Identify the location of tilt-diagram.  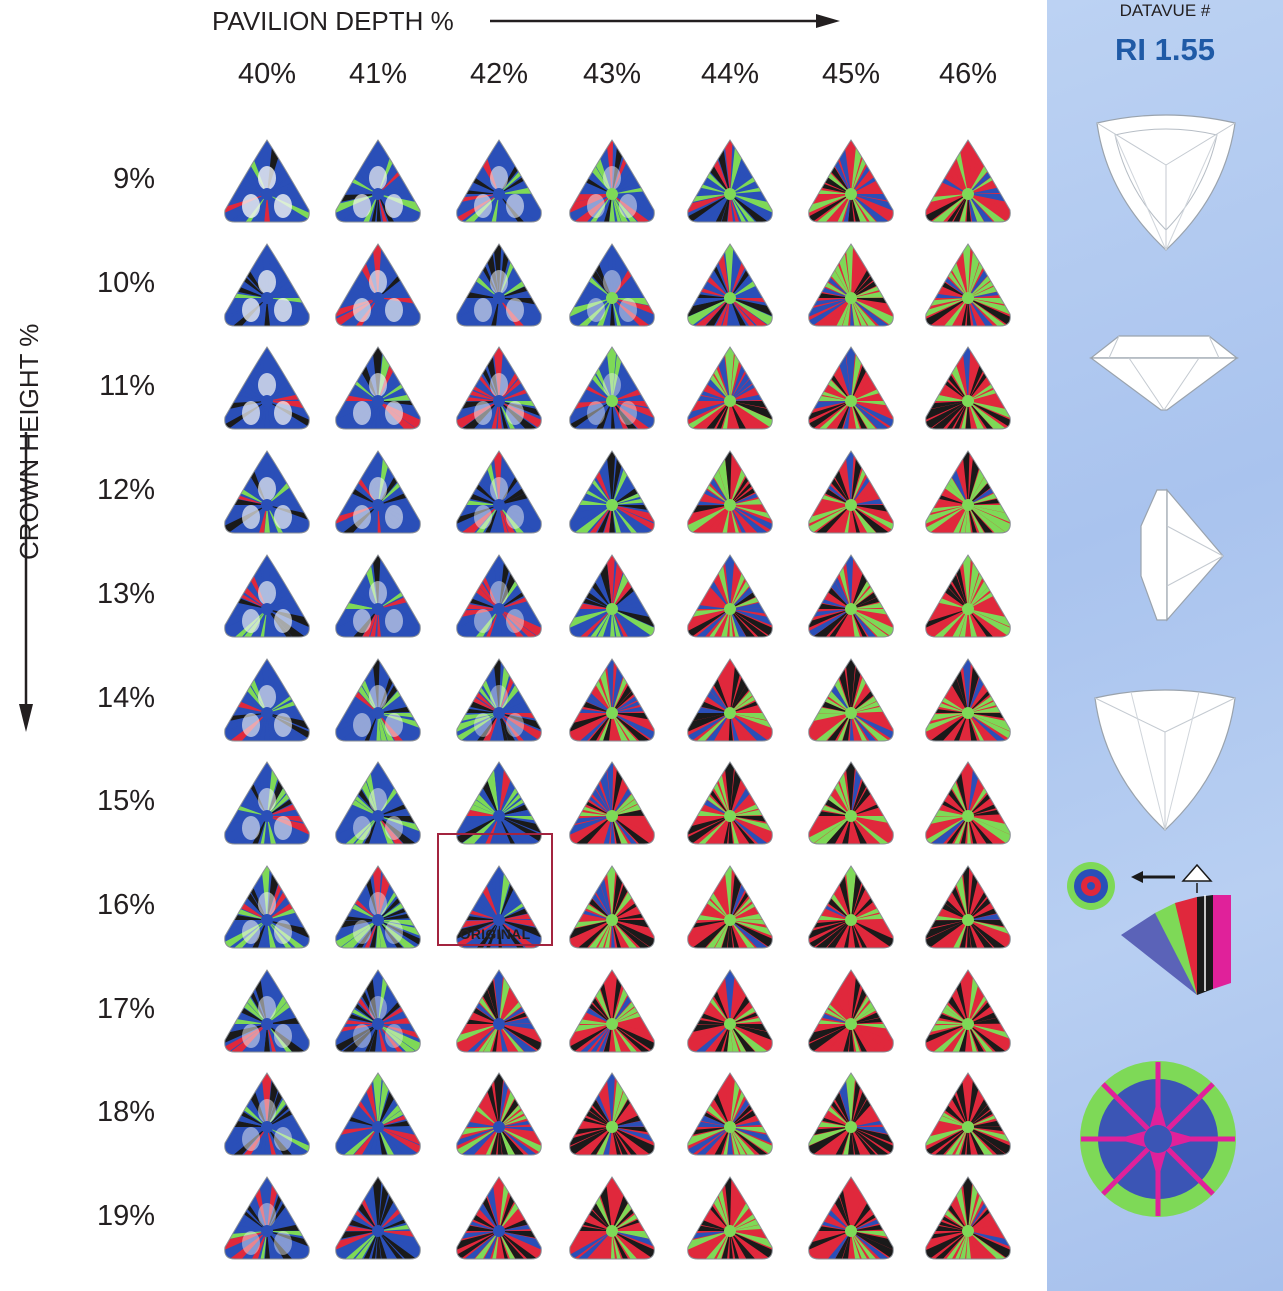
(1149, 928).